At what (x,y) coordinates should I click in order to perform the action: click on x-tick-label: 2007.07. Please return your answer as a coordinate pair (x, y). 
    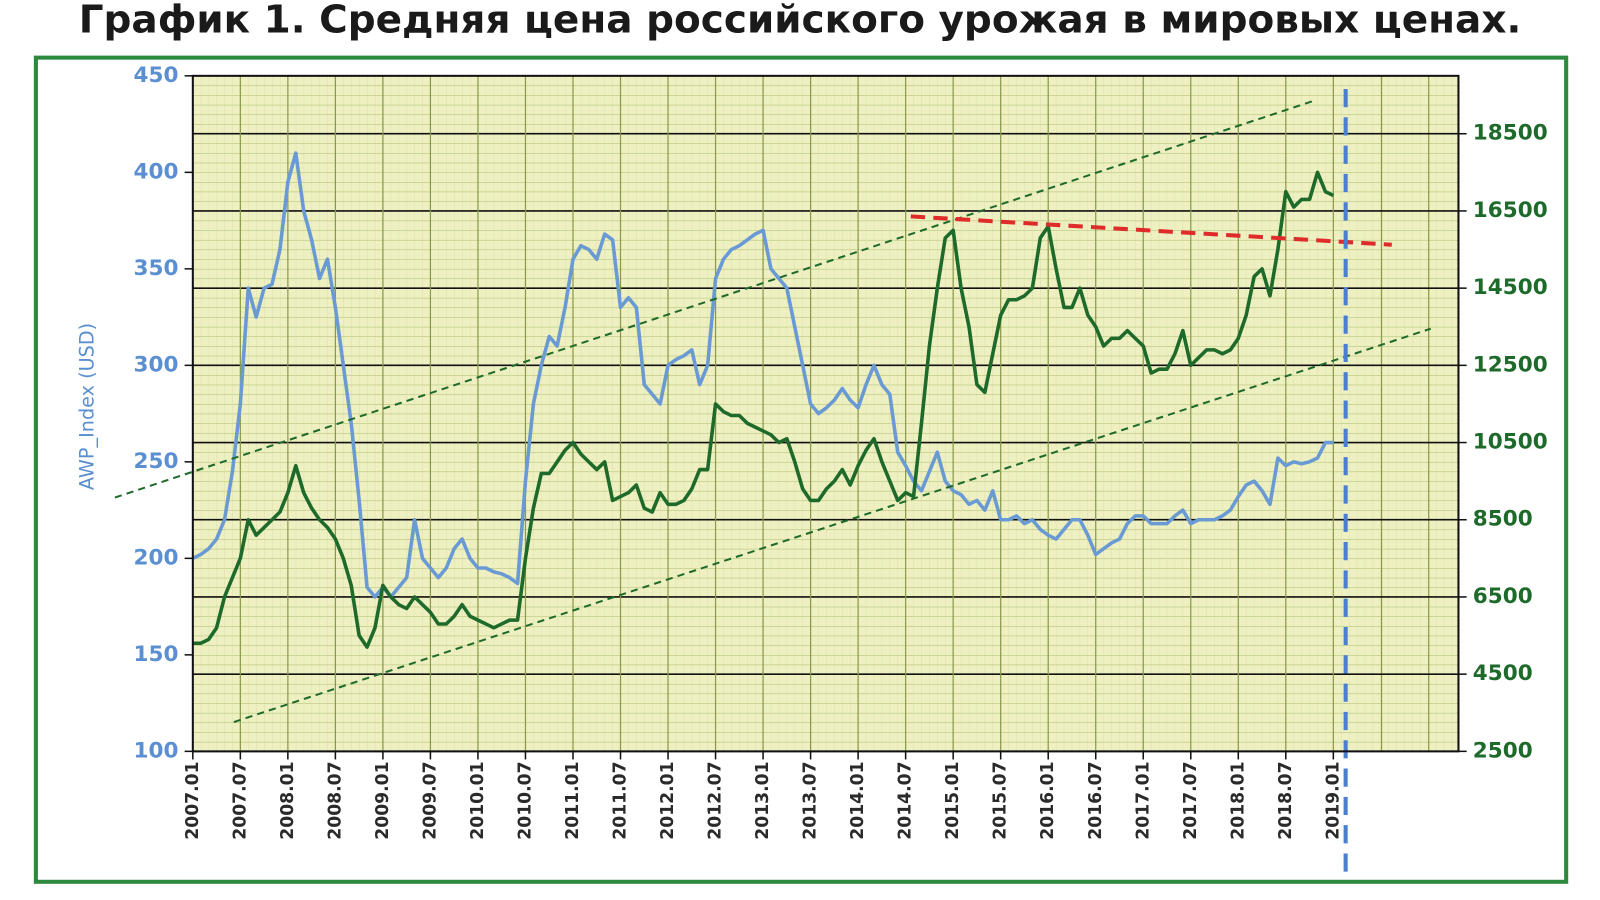
    Looking at the image, I should click on (240, 800).